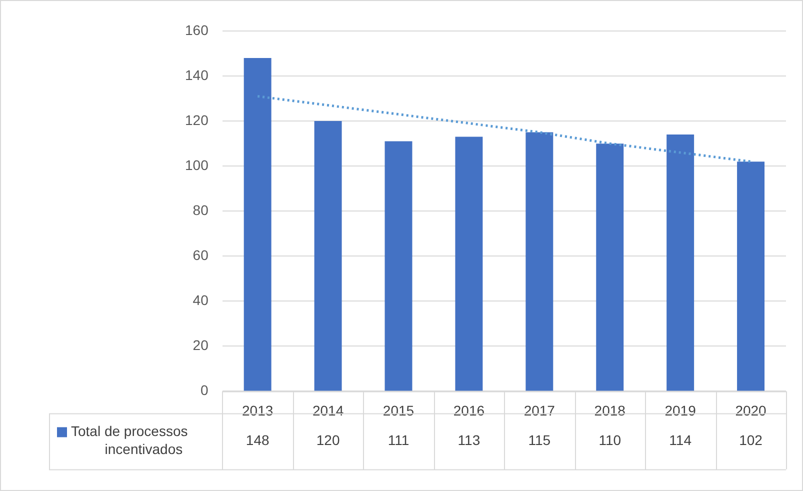 The width and height of the screenshot is (803, 491). What do you see at coordinates (200, 345) in the screenshot?
I see `y-tick-label: 20` at bounding box center [200, 345].